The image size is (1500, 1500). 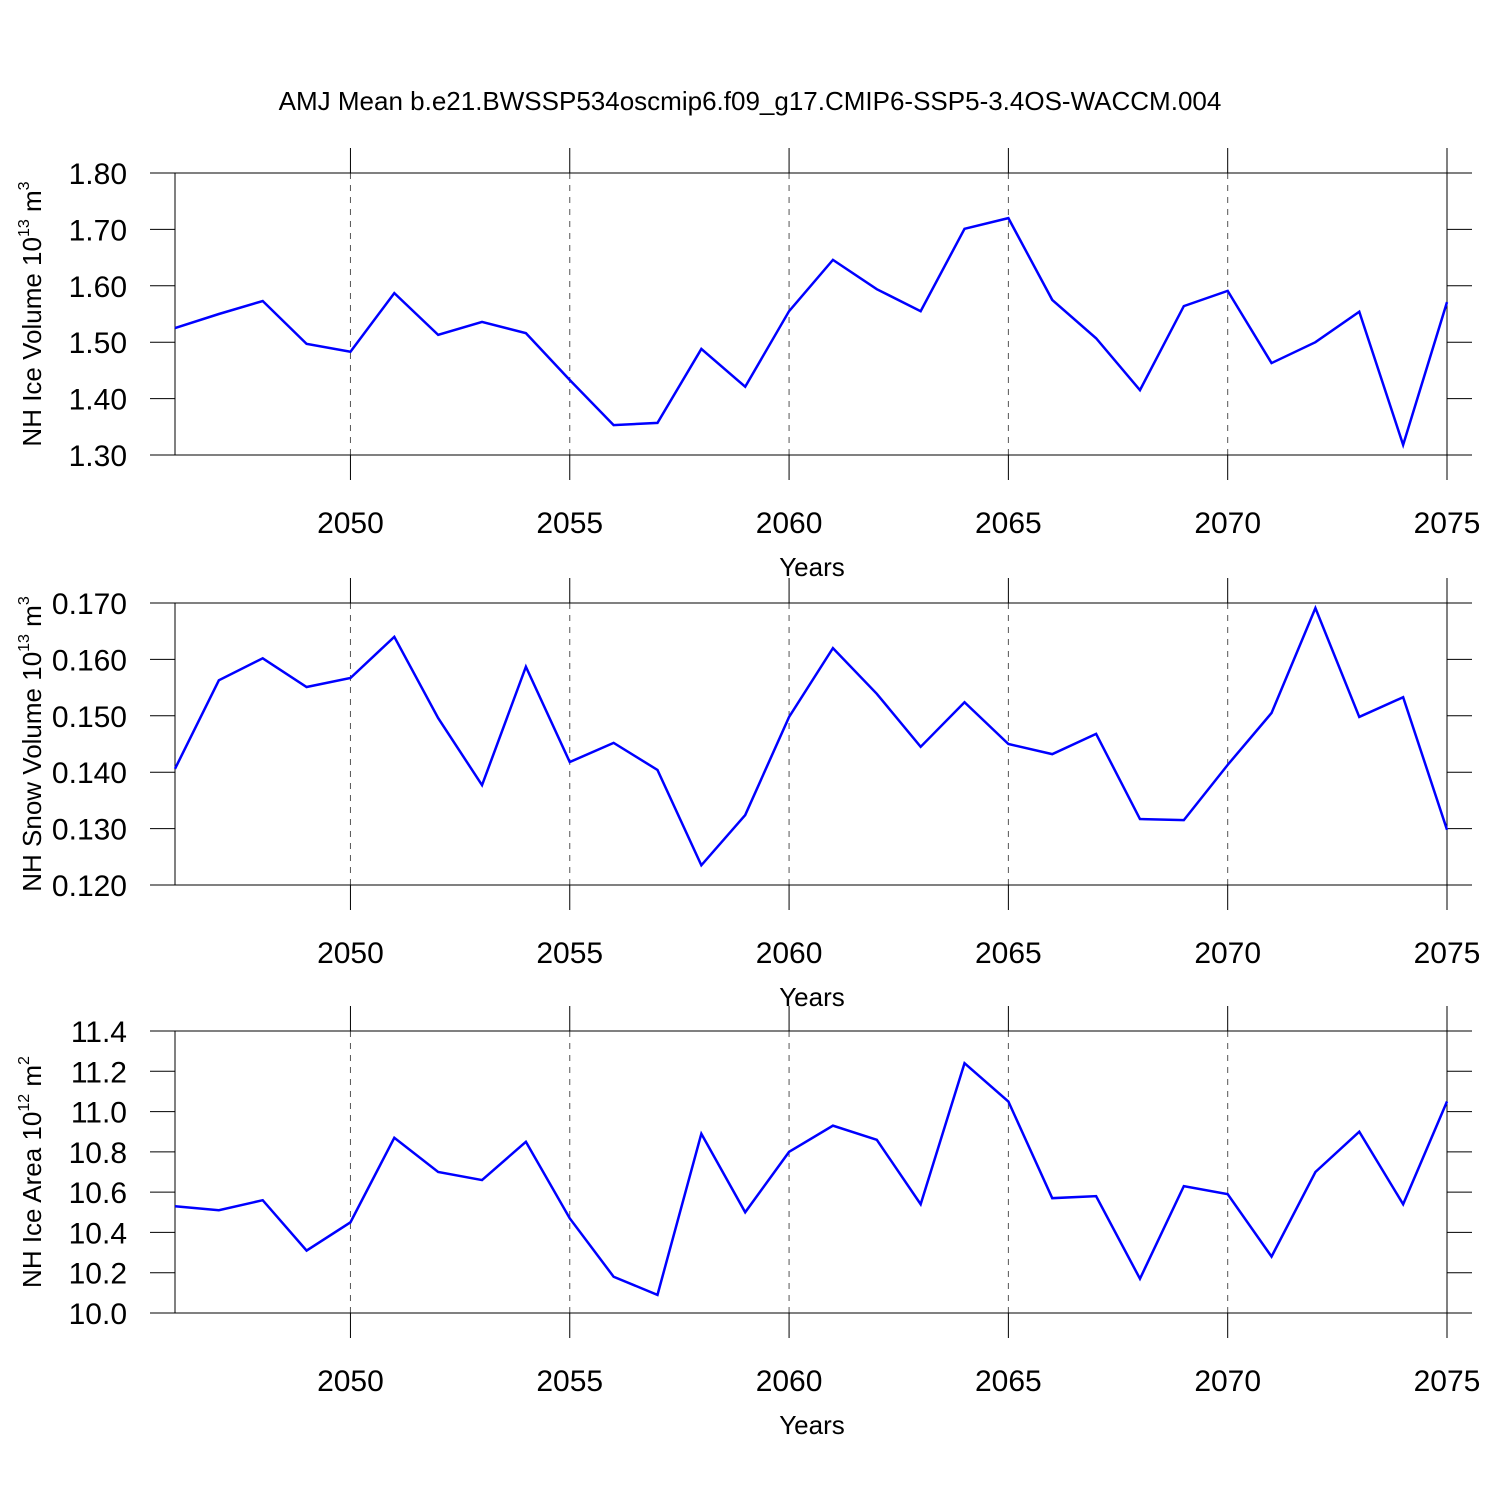 I want to click on y-axis-label: NH Ice Volume 1013 m3, so click(x=31, y=313).